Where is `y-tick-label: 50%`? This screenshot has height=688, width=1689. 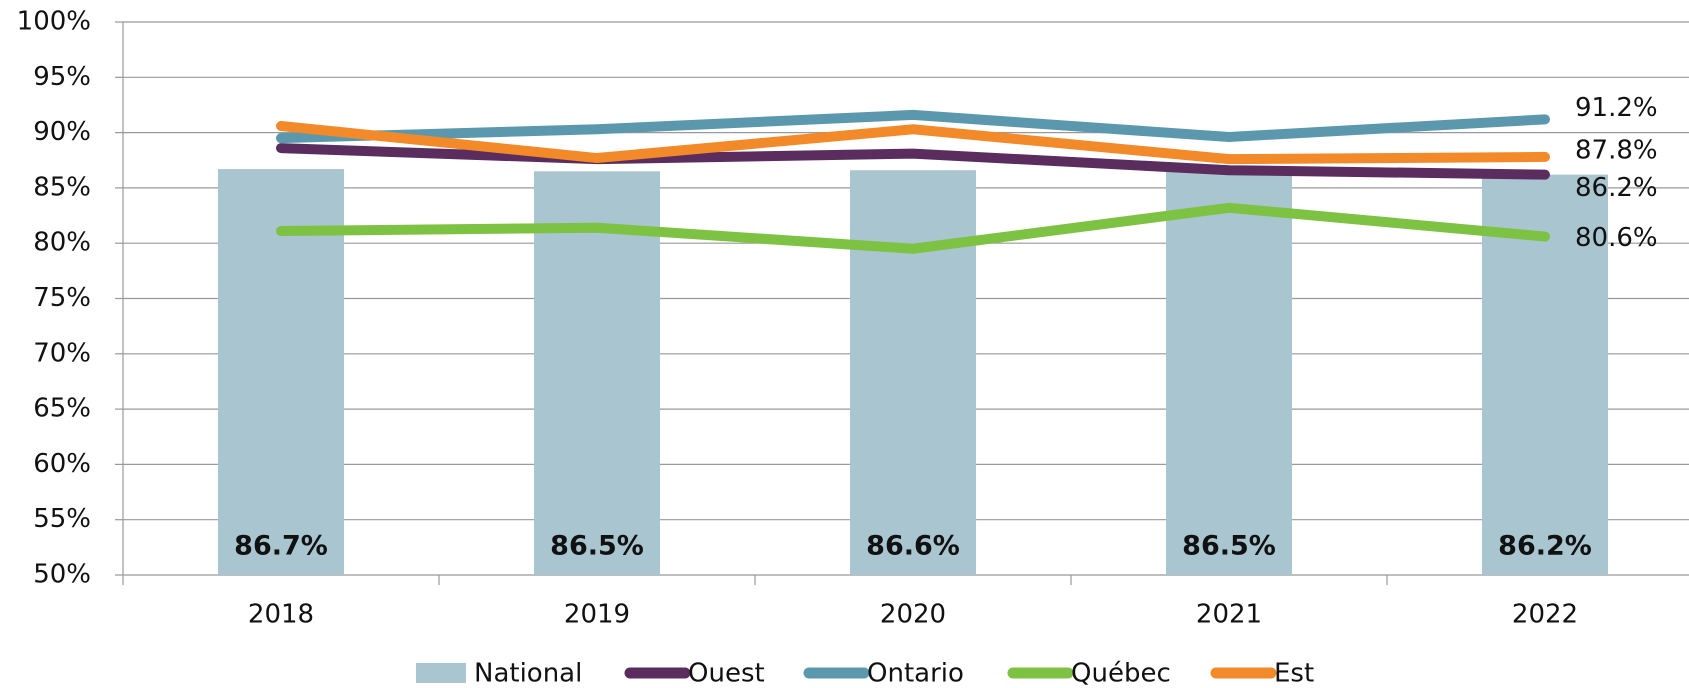 y-tick-label: 50% is located at coordinates (62, 575).